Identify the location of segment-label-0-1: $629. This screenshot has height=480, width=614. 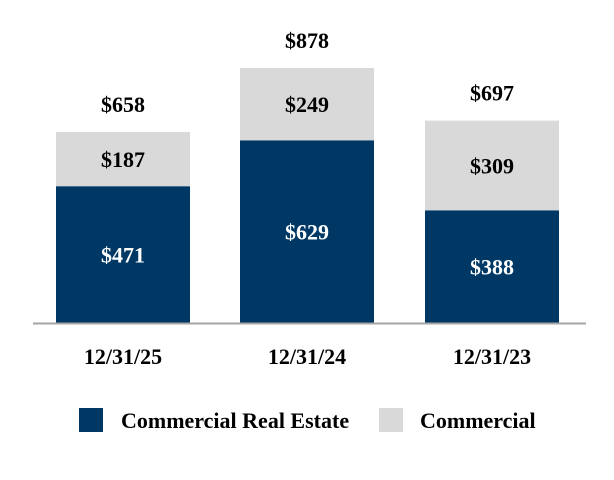
(307, 232).